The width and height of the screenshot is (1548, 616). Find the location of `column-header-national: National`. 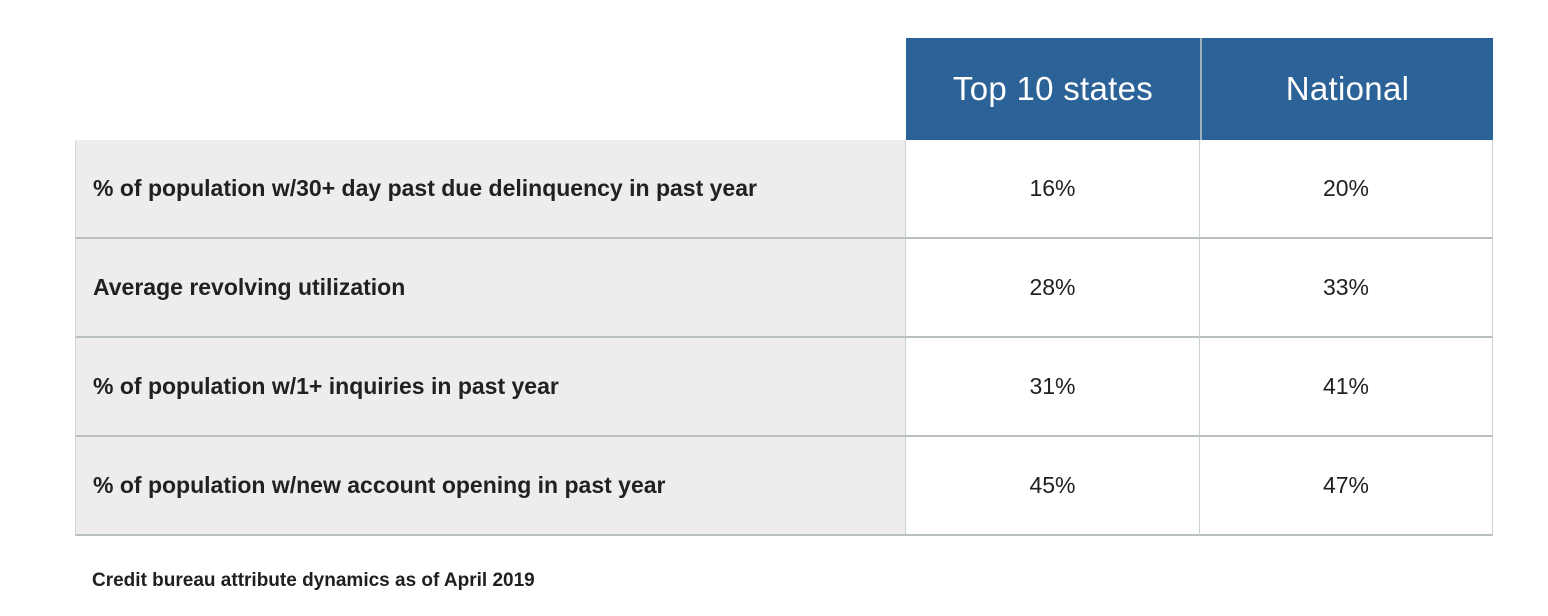

column-header-national: National is located at coordinates (1346, 89).